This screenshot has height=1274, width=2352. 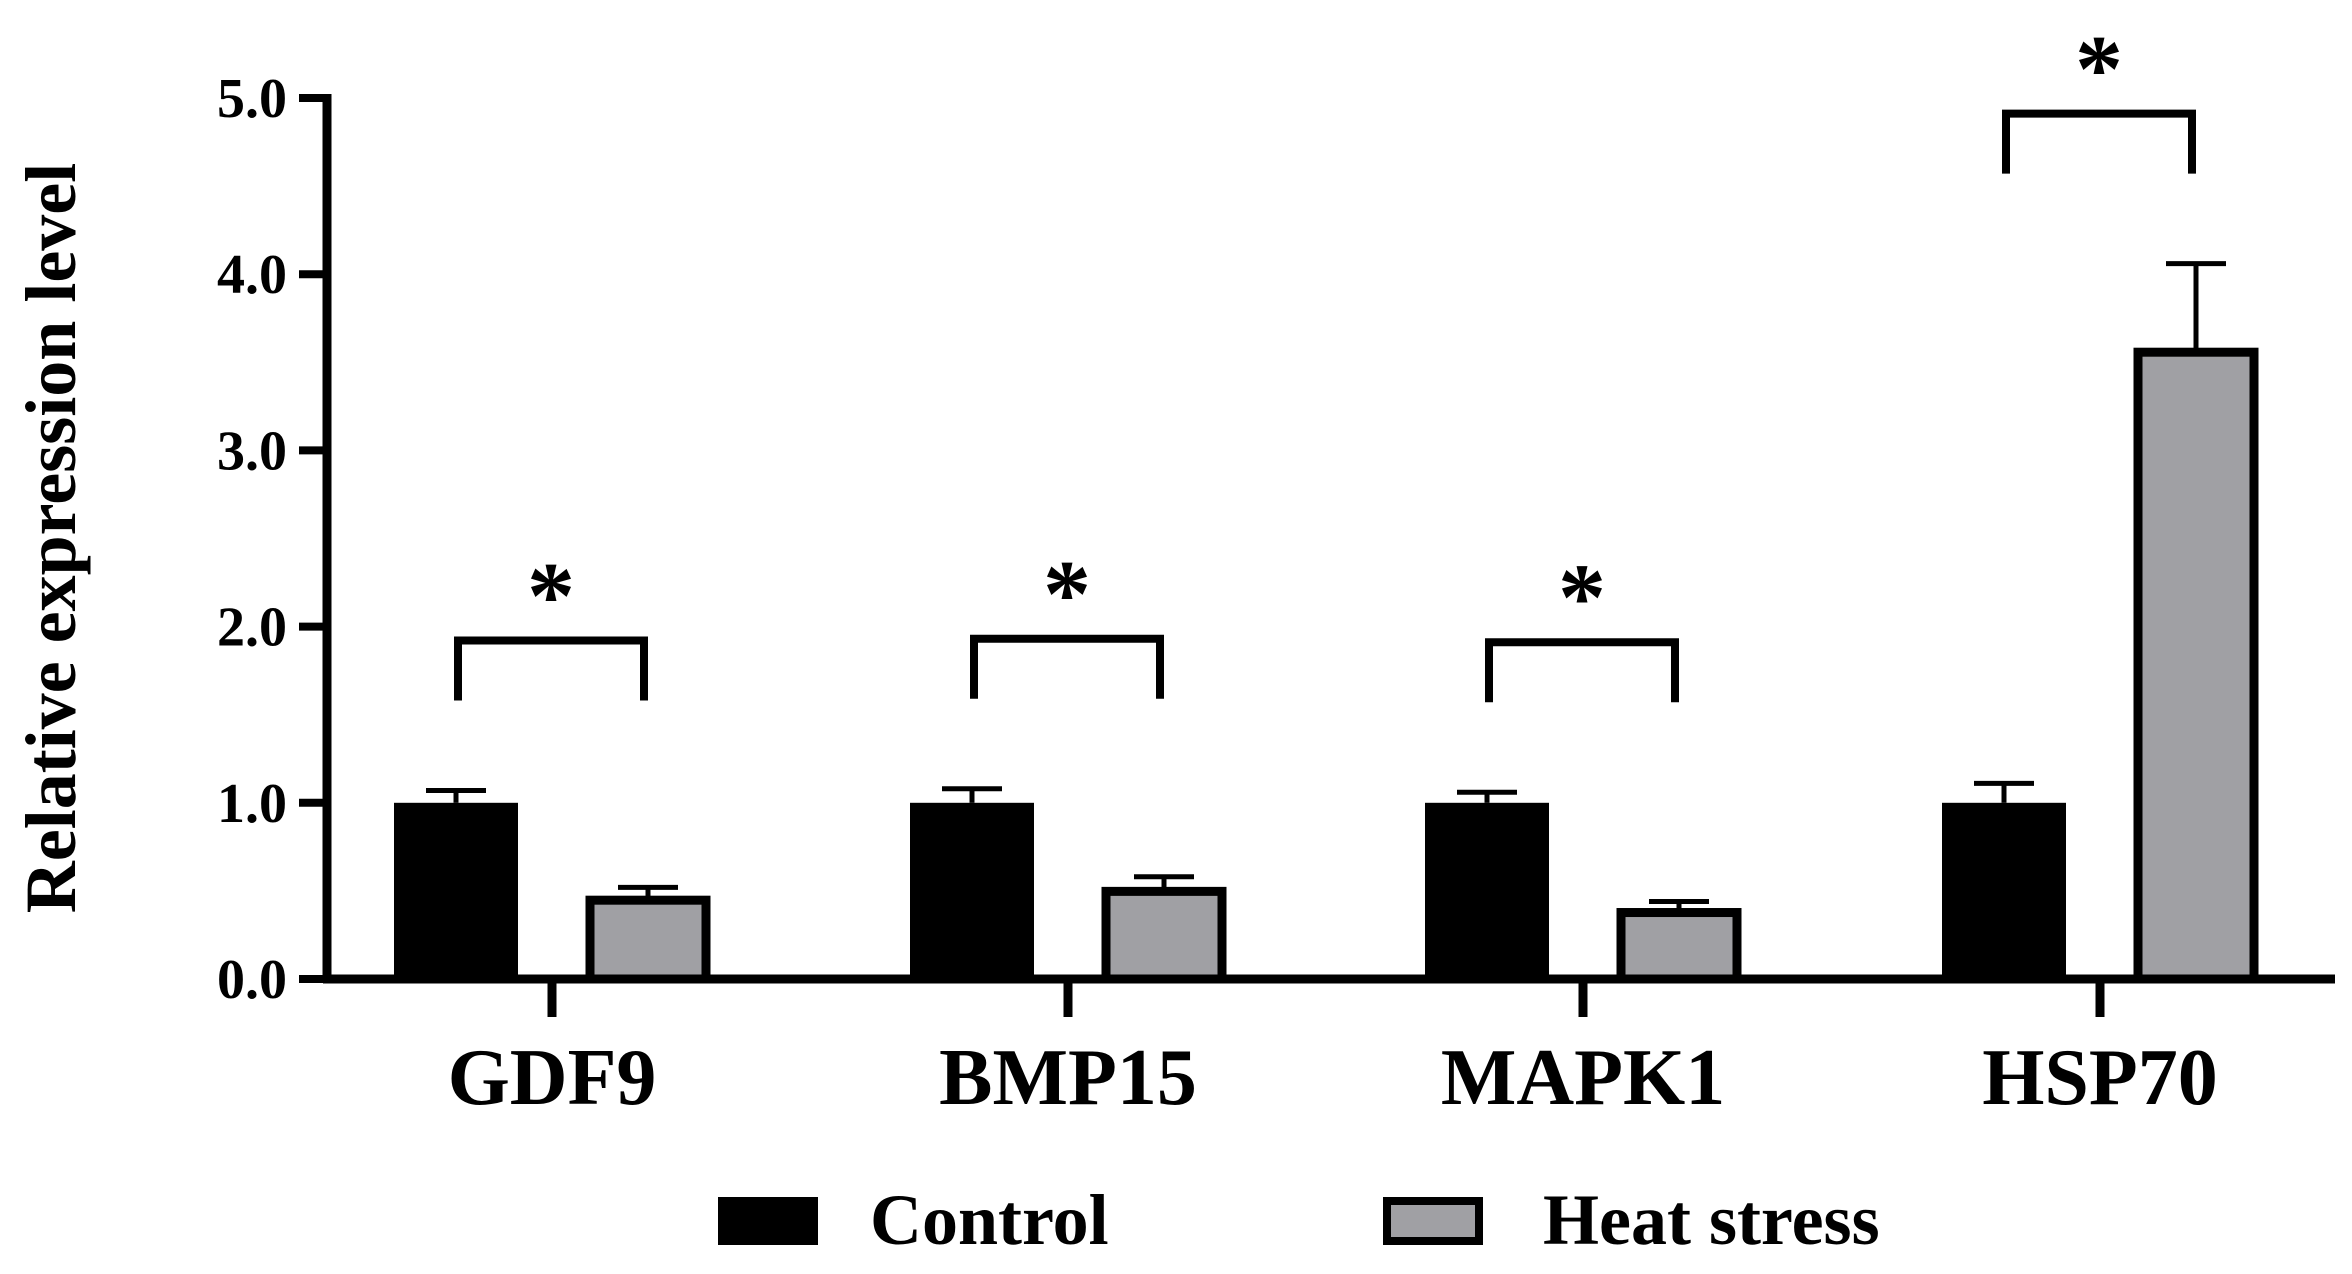 What do you see at coordinates (252, 980) in the screenshot?
I see `y-tick-label: 0.0` at bounding box center [252, 980].